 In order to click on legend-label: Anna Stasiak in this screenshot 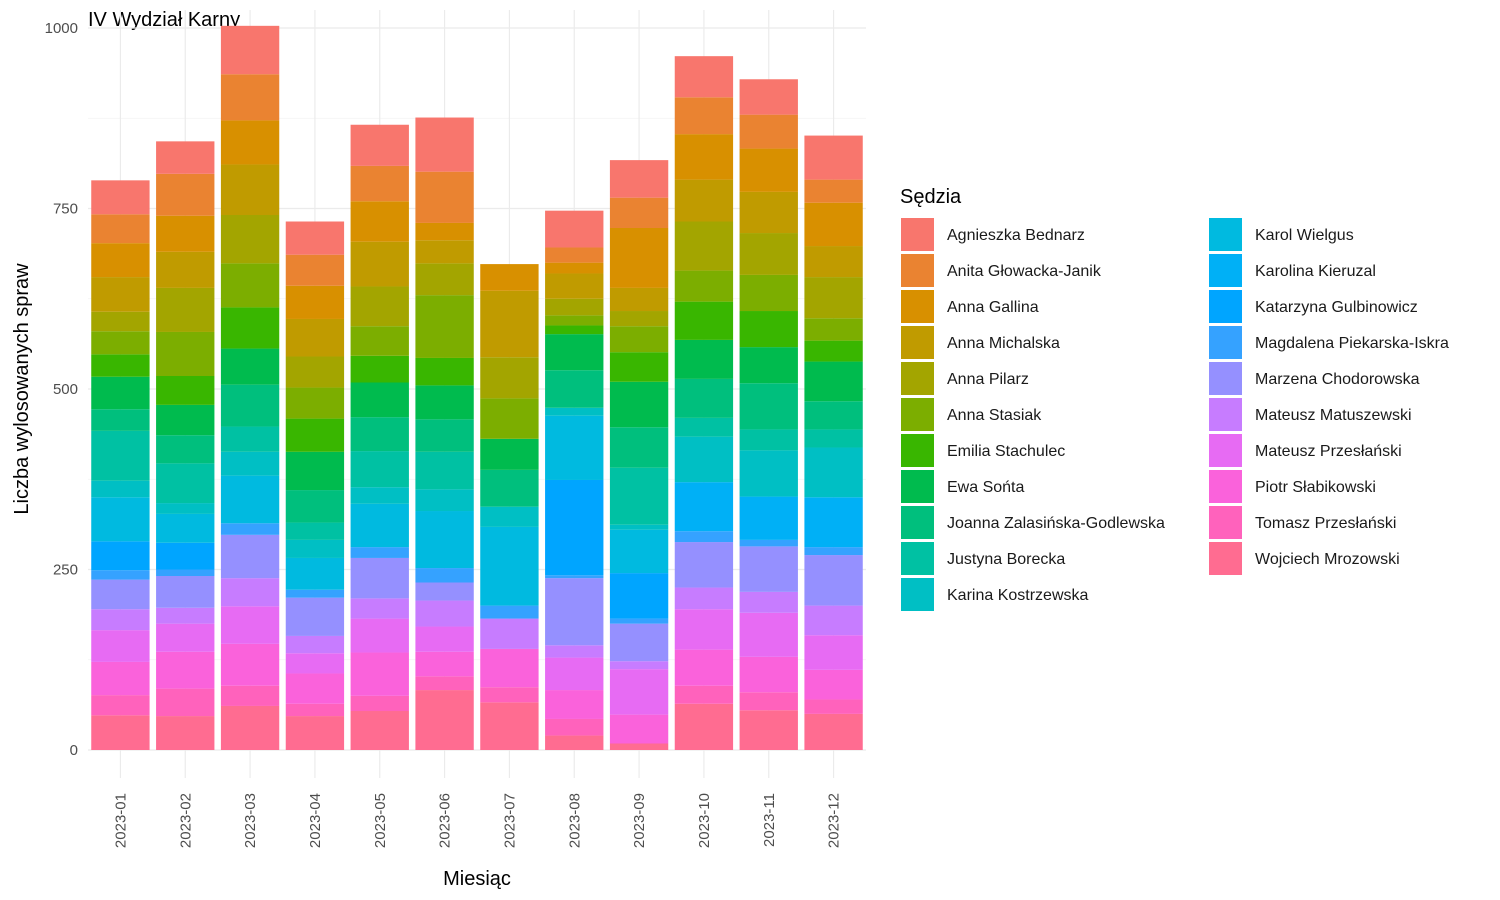, I will do `click(994, 415)`.